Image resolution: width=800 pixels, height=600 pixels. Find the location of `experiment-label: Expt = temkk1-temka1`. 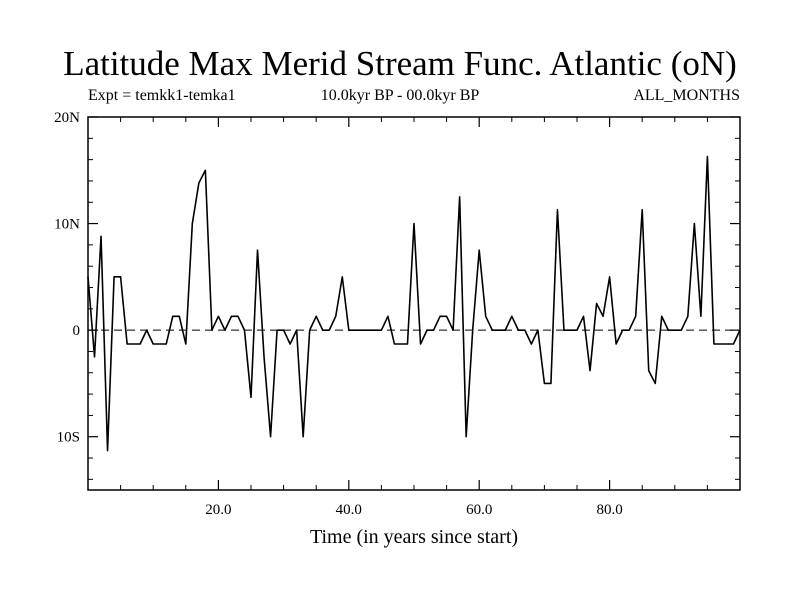

experiment-label: Expt = temkk1-temka1 is located at coordinates (162, 95).